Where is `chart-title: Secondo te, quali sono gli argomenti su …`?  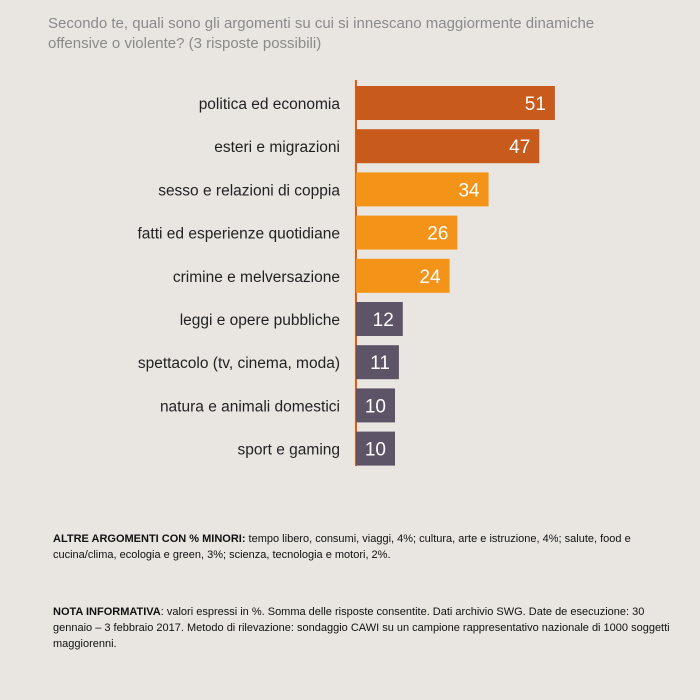
chart-title: Secondo te, quali sono gli argomenti su … is located at coordinates (358, 34).